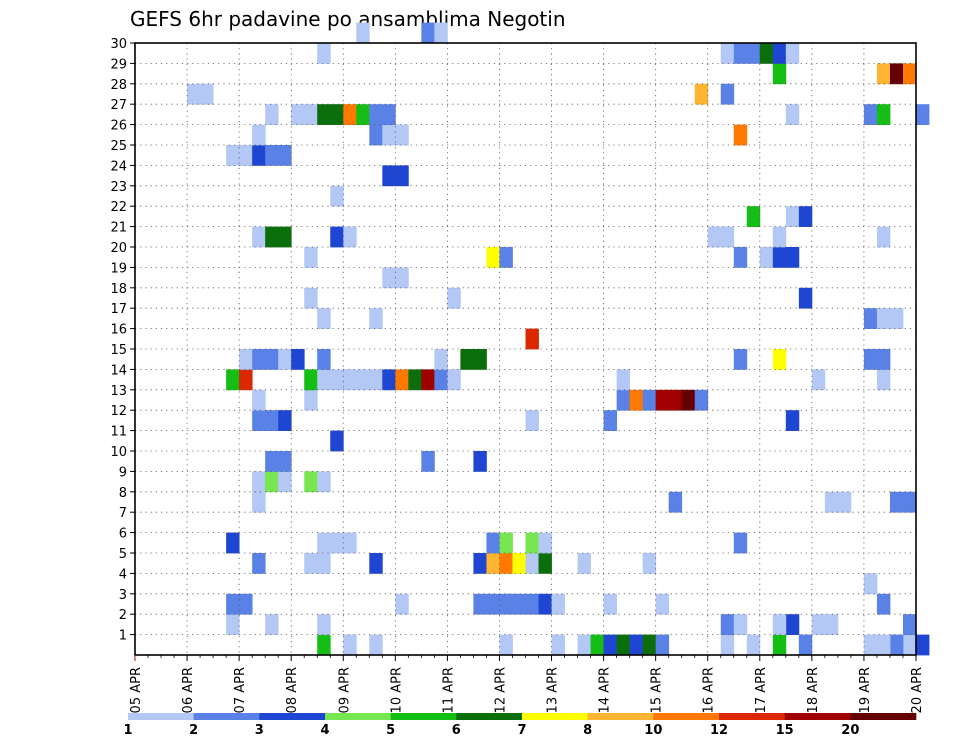 This screenshot has height=742, width=960. What do you see at coordinates (850, 730) in the screenshot?
I see `colorbar-label: 20` at bounding box center [850, 730].